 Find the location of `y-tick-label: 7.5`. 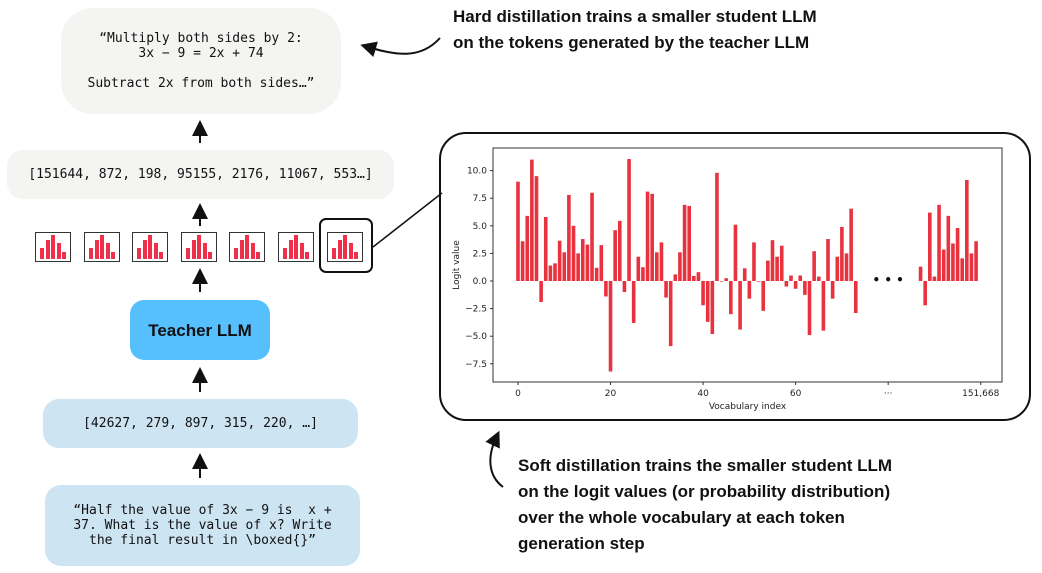

y-tick-label: 7.5 is located at coordinates (480, 199).